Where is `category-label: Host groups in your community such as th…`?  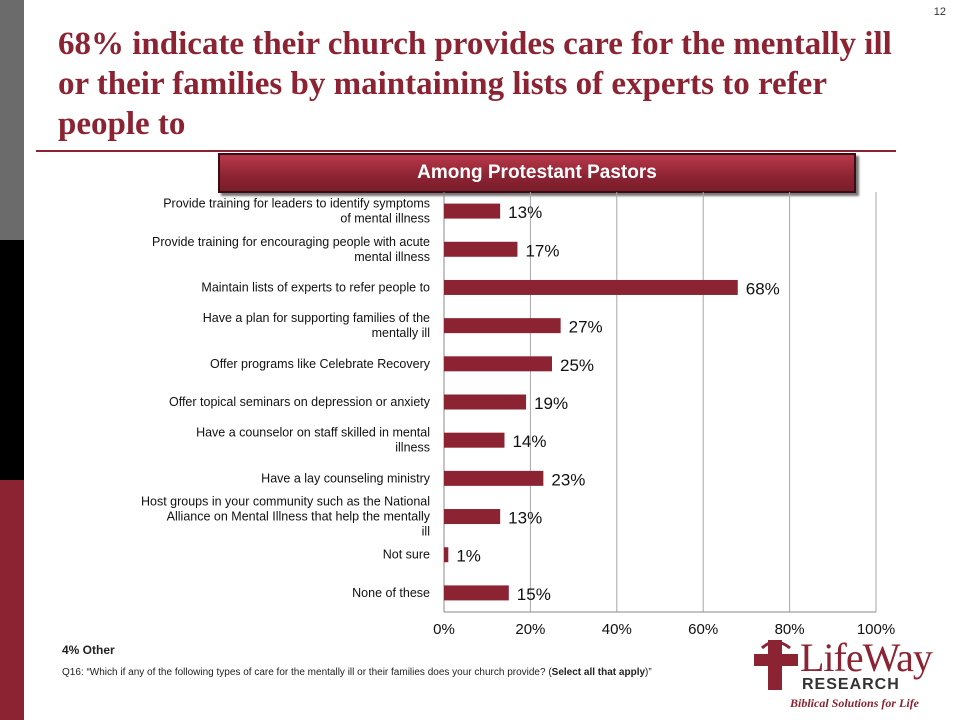
category-label: Host groups in your community such as th… is located at coordinates (286, 517).